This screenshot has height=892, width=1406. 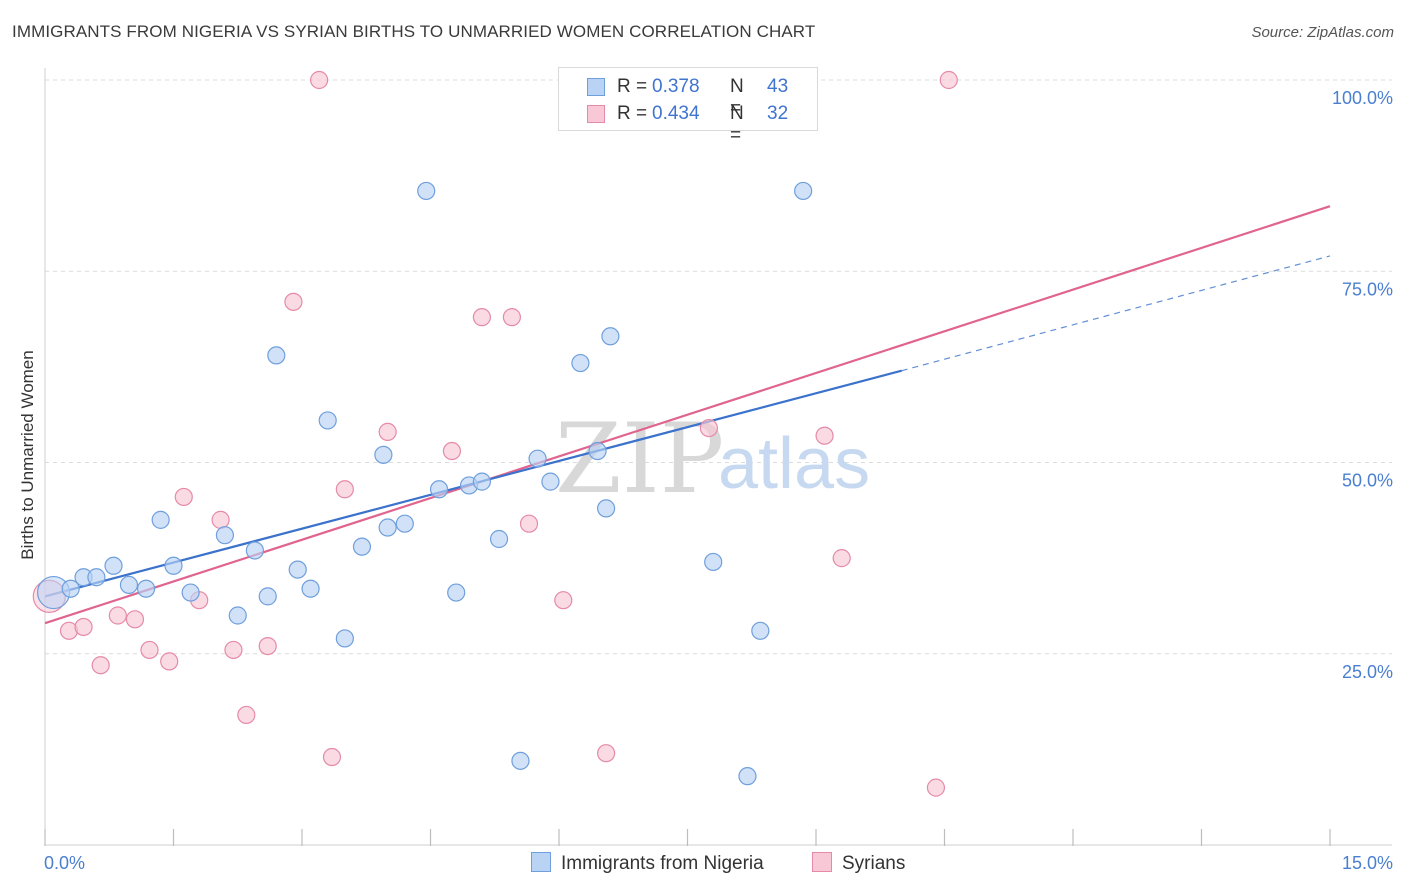 What do you see at coordinates (874, 863) in the screenshot?
I see `syrians-legend-label: Syrians` at bounding box center [874, 863].